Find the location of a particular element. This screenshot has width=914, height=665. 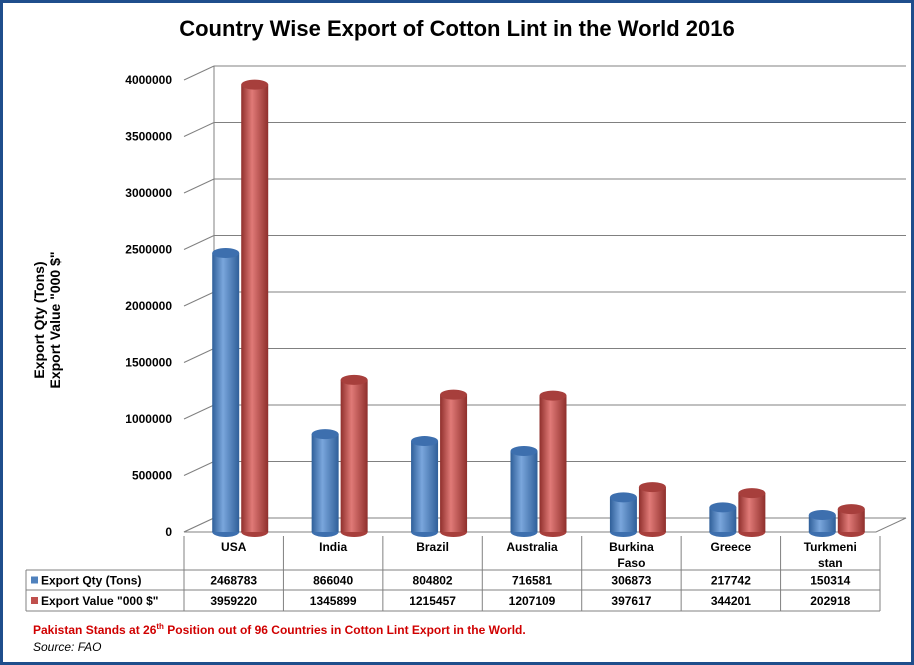

data-table-cell: 306873 is located at coordinates (631, 581).